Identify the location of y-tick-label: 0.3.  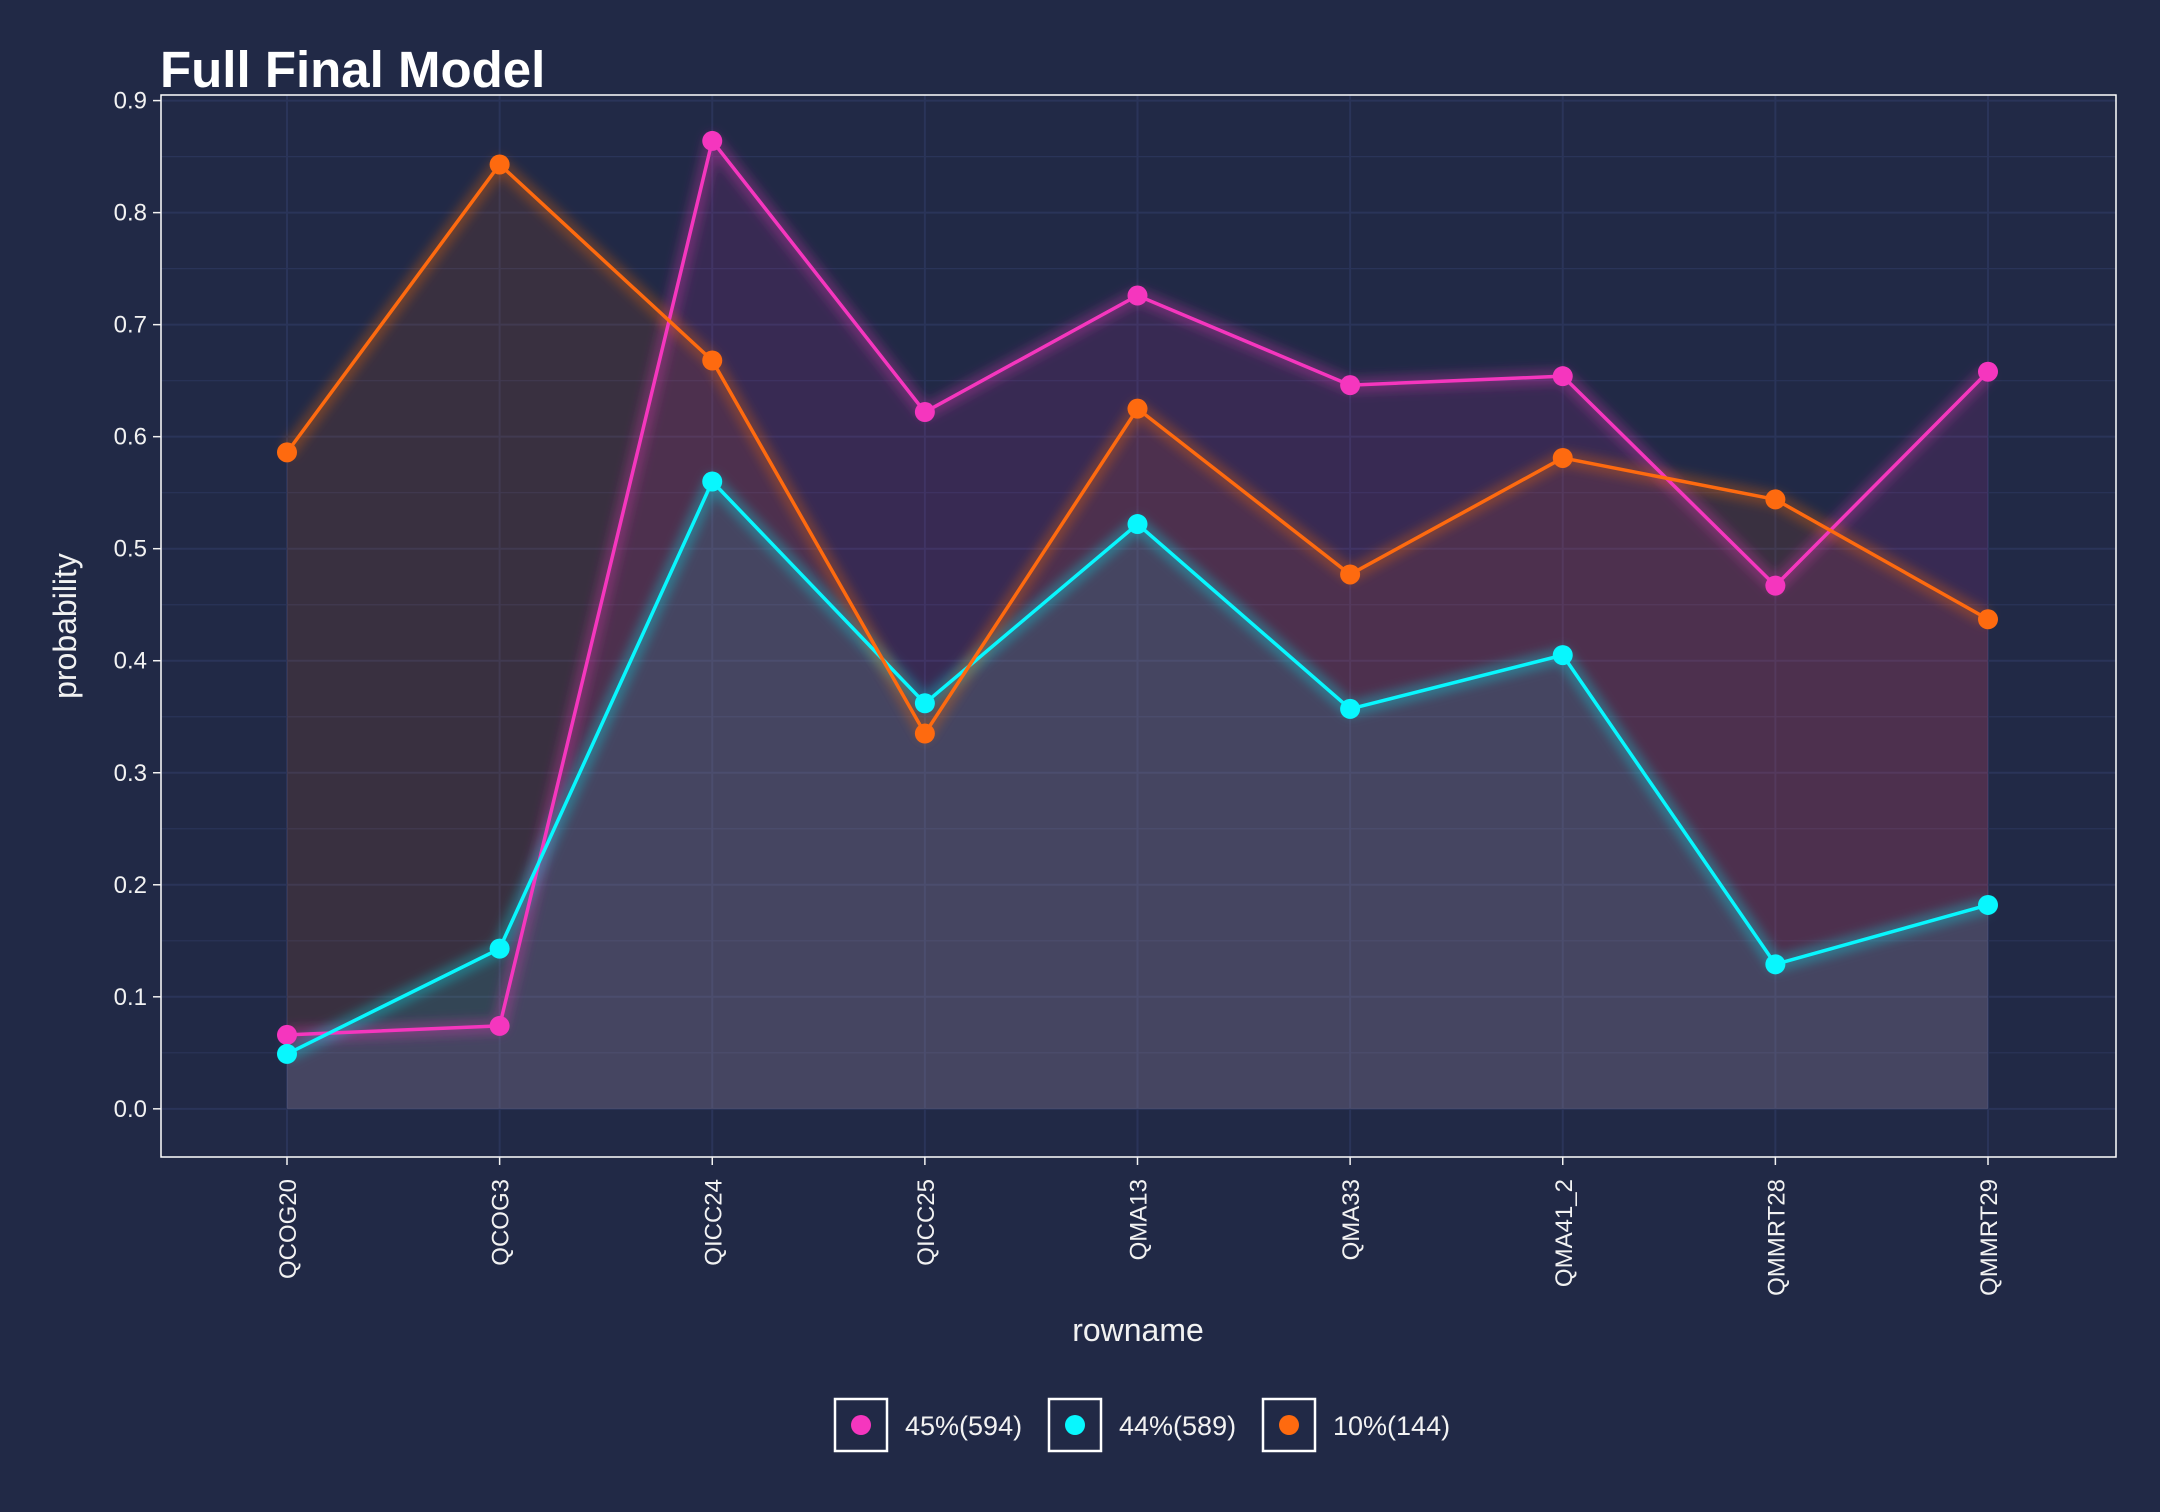
(130, 773).